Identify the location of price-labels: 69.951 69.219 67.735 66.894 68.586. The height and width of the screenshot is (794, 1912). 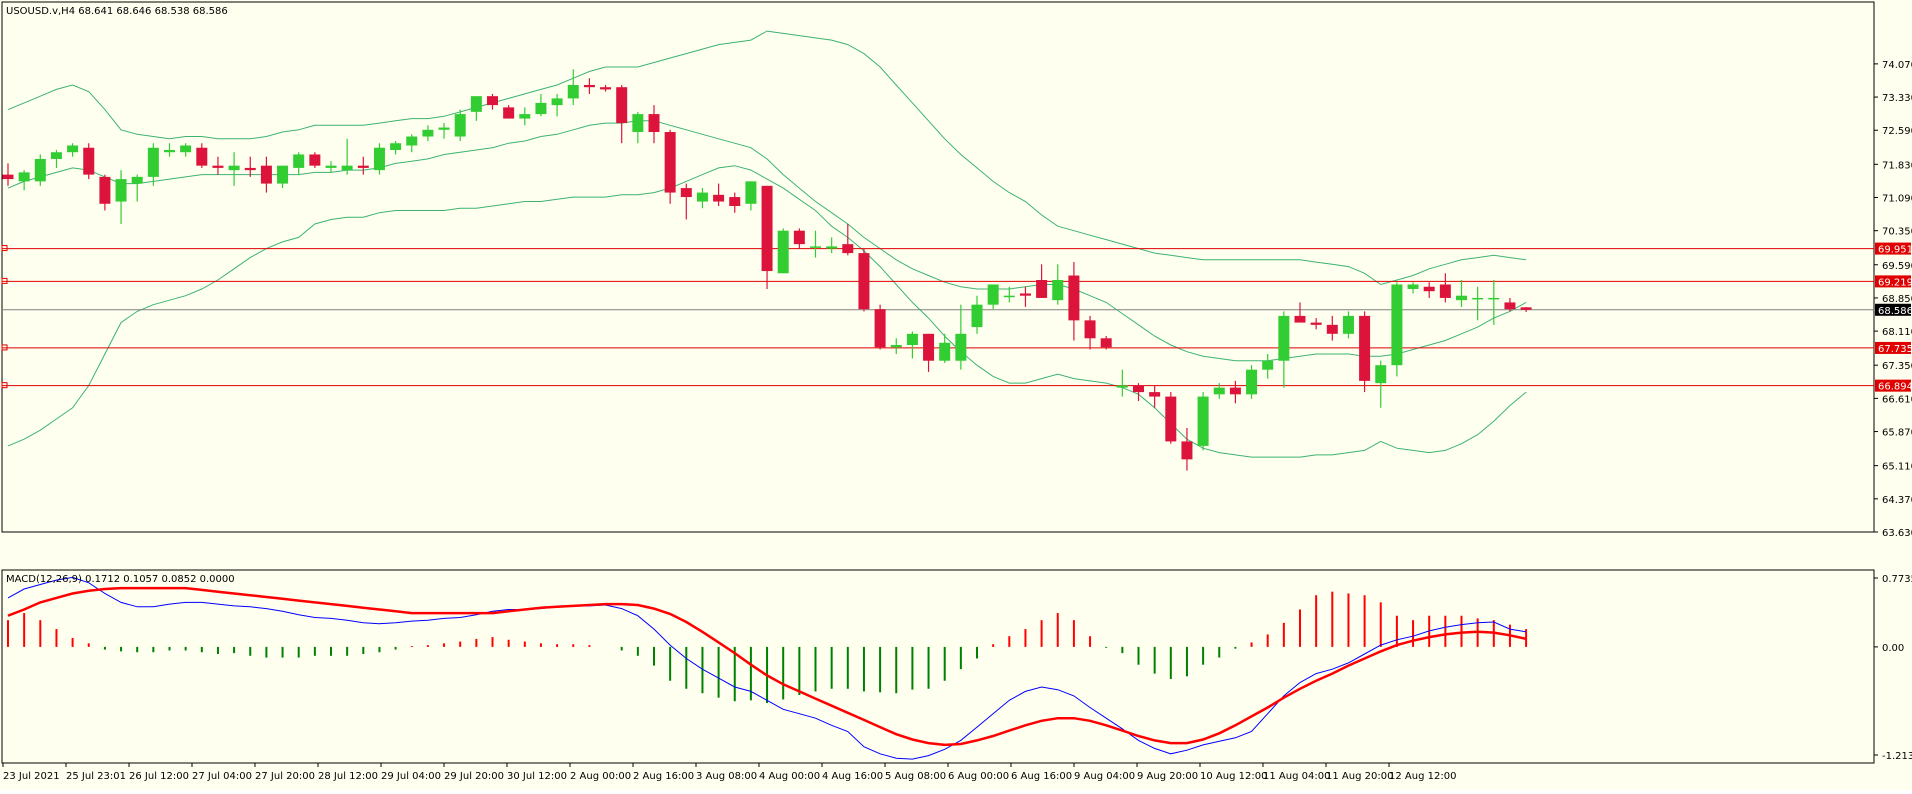
(1893, 317).